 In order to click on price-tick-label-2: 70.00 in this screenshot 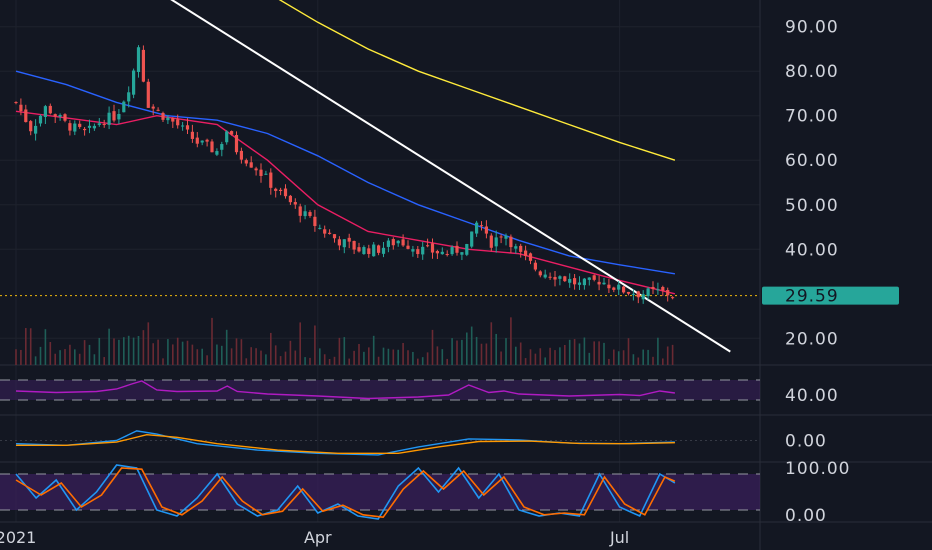, I will do `click(812, 117)`.